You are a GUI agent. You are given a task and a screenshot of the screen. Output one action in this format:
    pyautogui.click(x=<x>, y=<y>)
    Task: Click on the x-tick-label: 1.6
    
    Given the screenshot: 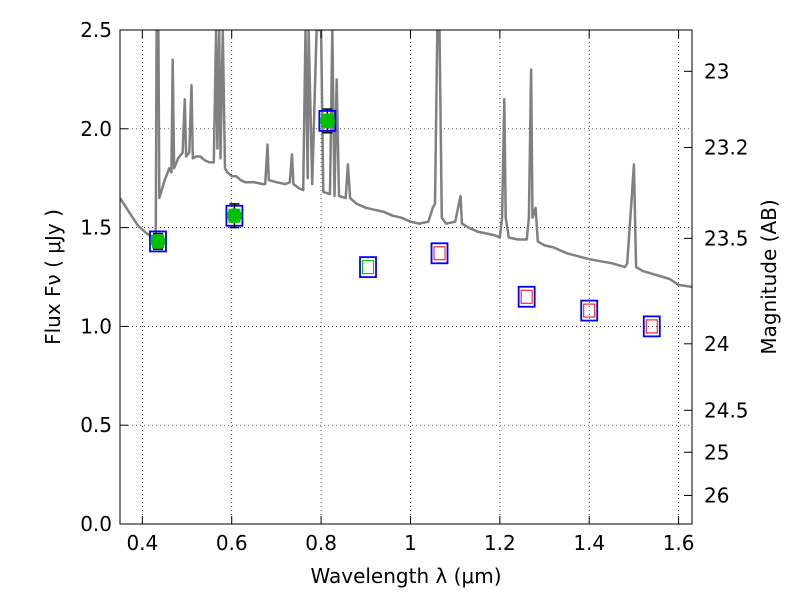 What is the action you would take?
    pyautogui.click(x=679, y=543)
    